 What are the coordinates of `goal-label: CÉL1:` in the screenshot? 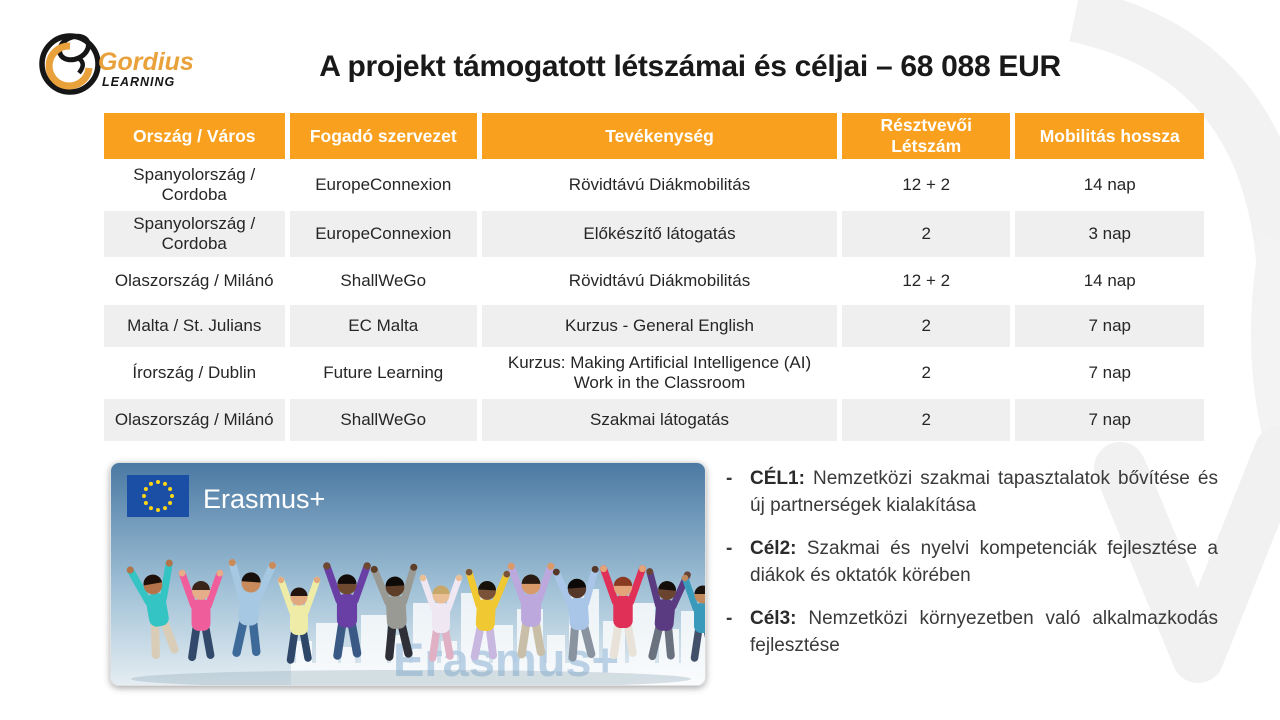 It's located at (777, 478).